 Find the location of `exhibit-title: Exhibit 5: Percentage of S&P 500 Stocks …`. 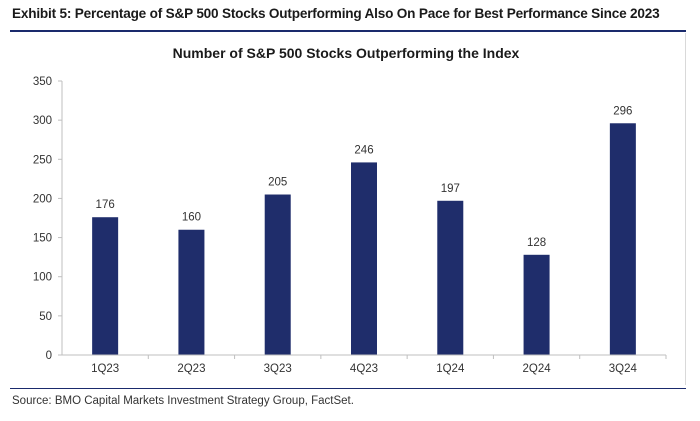

exhibit-title: Exhibit 5: Percentage of S&P 500 Stocks … is located at coordinates (336, 13).